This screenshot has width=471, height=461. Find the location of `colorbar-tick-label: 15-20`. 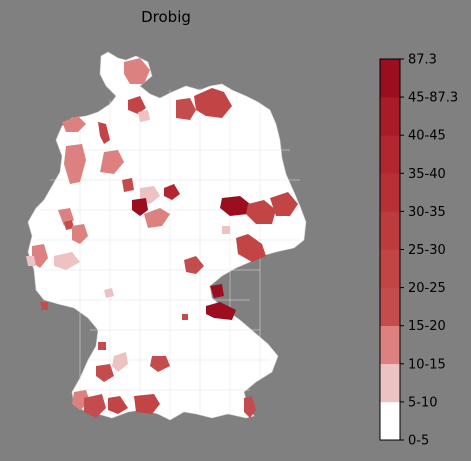

colorbar-tick-label: 15-20 is located at coordinates (427, 326).